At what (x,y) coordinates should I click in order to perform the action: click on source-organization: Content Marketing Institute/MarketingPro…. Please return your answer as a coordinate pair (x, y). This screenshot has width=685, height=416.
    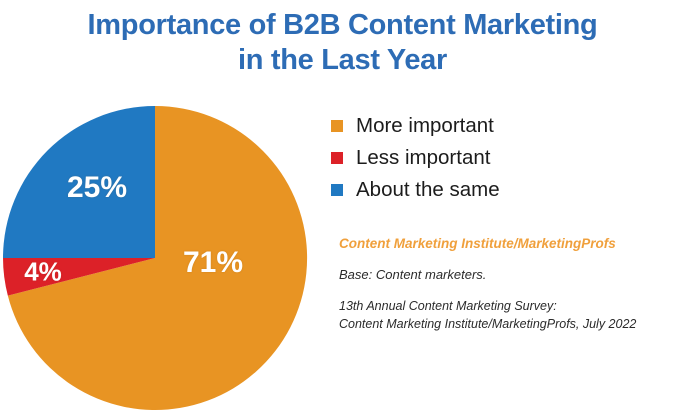
    Looking at the image, I should click on (477, 243).